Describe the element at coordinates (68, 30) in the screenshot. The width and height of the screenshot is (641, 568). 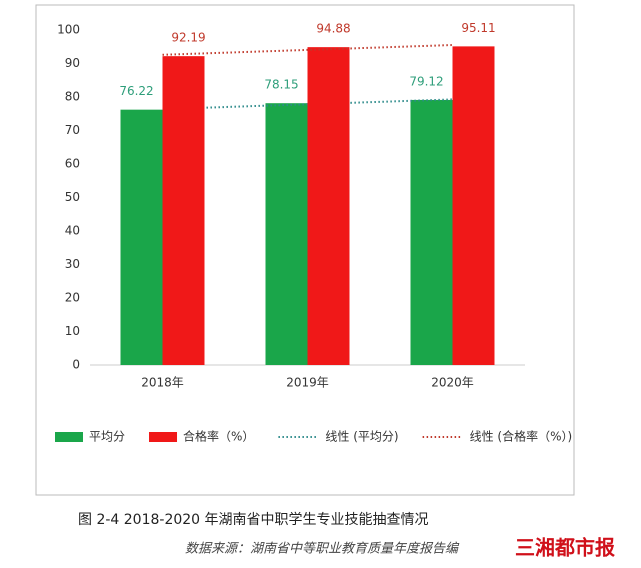
I see `y-tick-label: 100` at that location.